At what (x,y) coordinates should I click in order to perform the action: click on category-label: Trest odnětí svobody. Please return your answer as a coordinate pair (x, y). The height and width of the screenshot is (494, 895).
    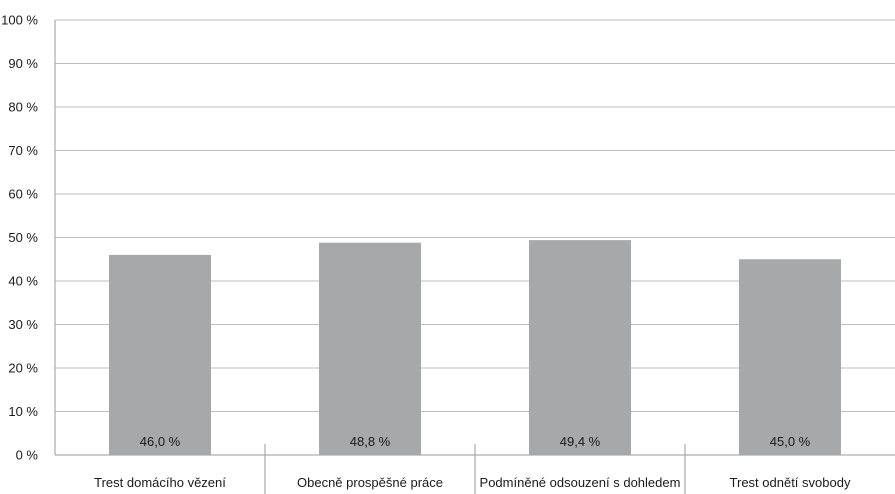
    Looking at the image, I should click on (790, 482).